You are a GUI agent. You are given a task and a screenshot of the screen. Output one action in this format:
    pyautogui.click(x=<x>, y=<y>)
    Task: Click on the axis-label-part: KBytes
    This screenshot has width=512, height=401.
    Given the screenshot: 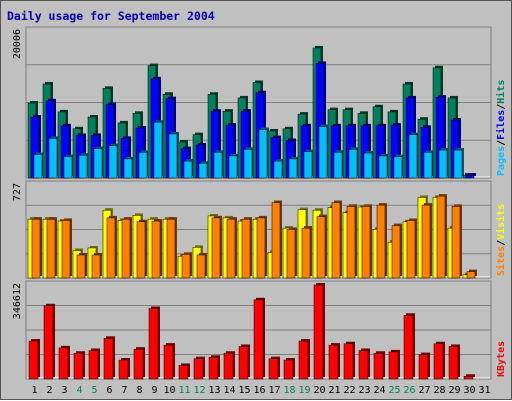 What is the action you would take?
    pyautogui.click(x=501, y=359)
    